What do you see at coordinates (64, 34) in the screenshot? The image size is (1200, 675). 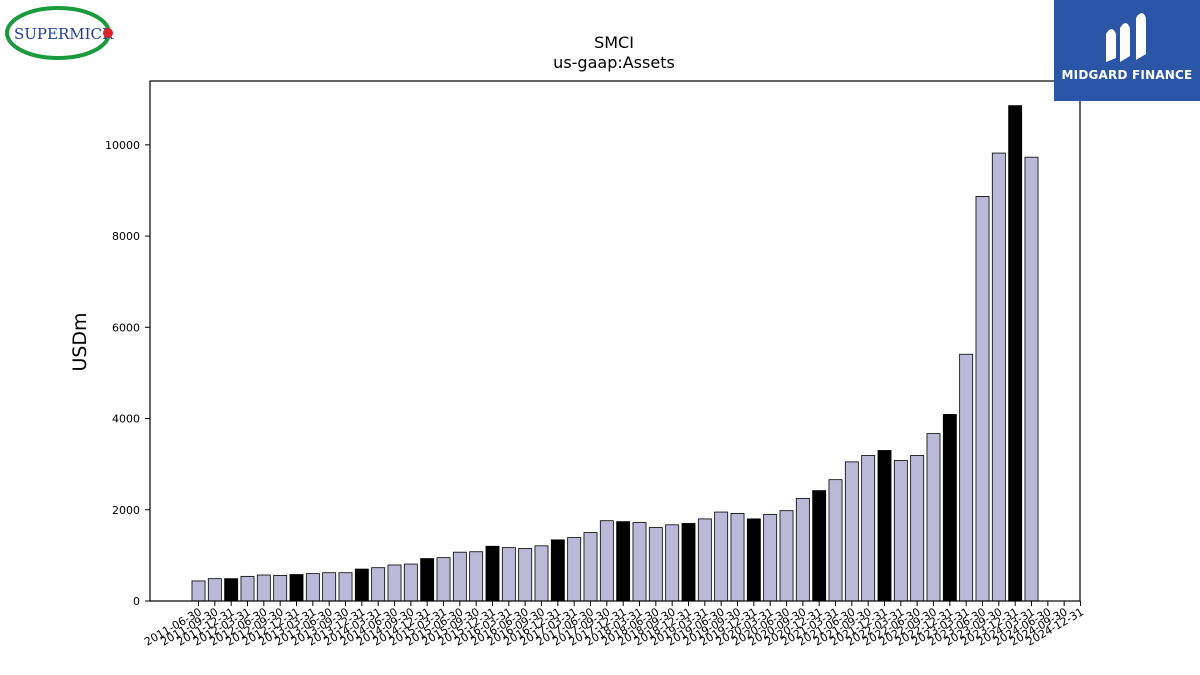 I see `supermicro-logo-text: SUPERMICR` at bounding box center [64, 34].